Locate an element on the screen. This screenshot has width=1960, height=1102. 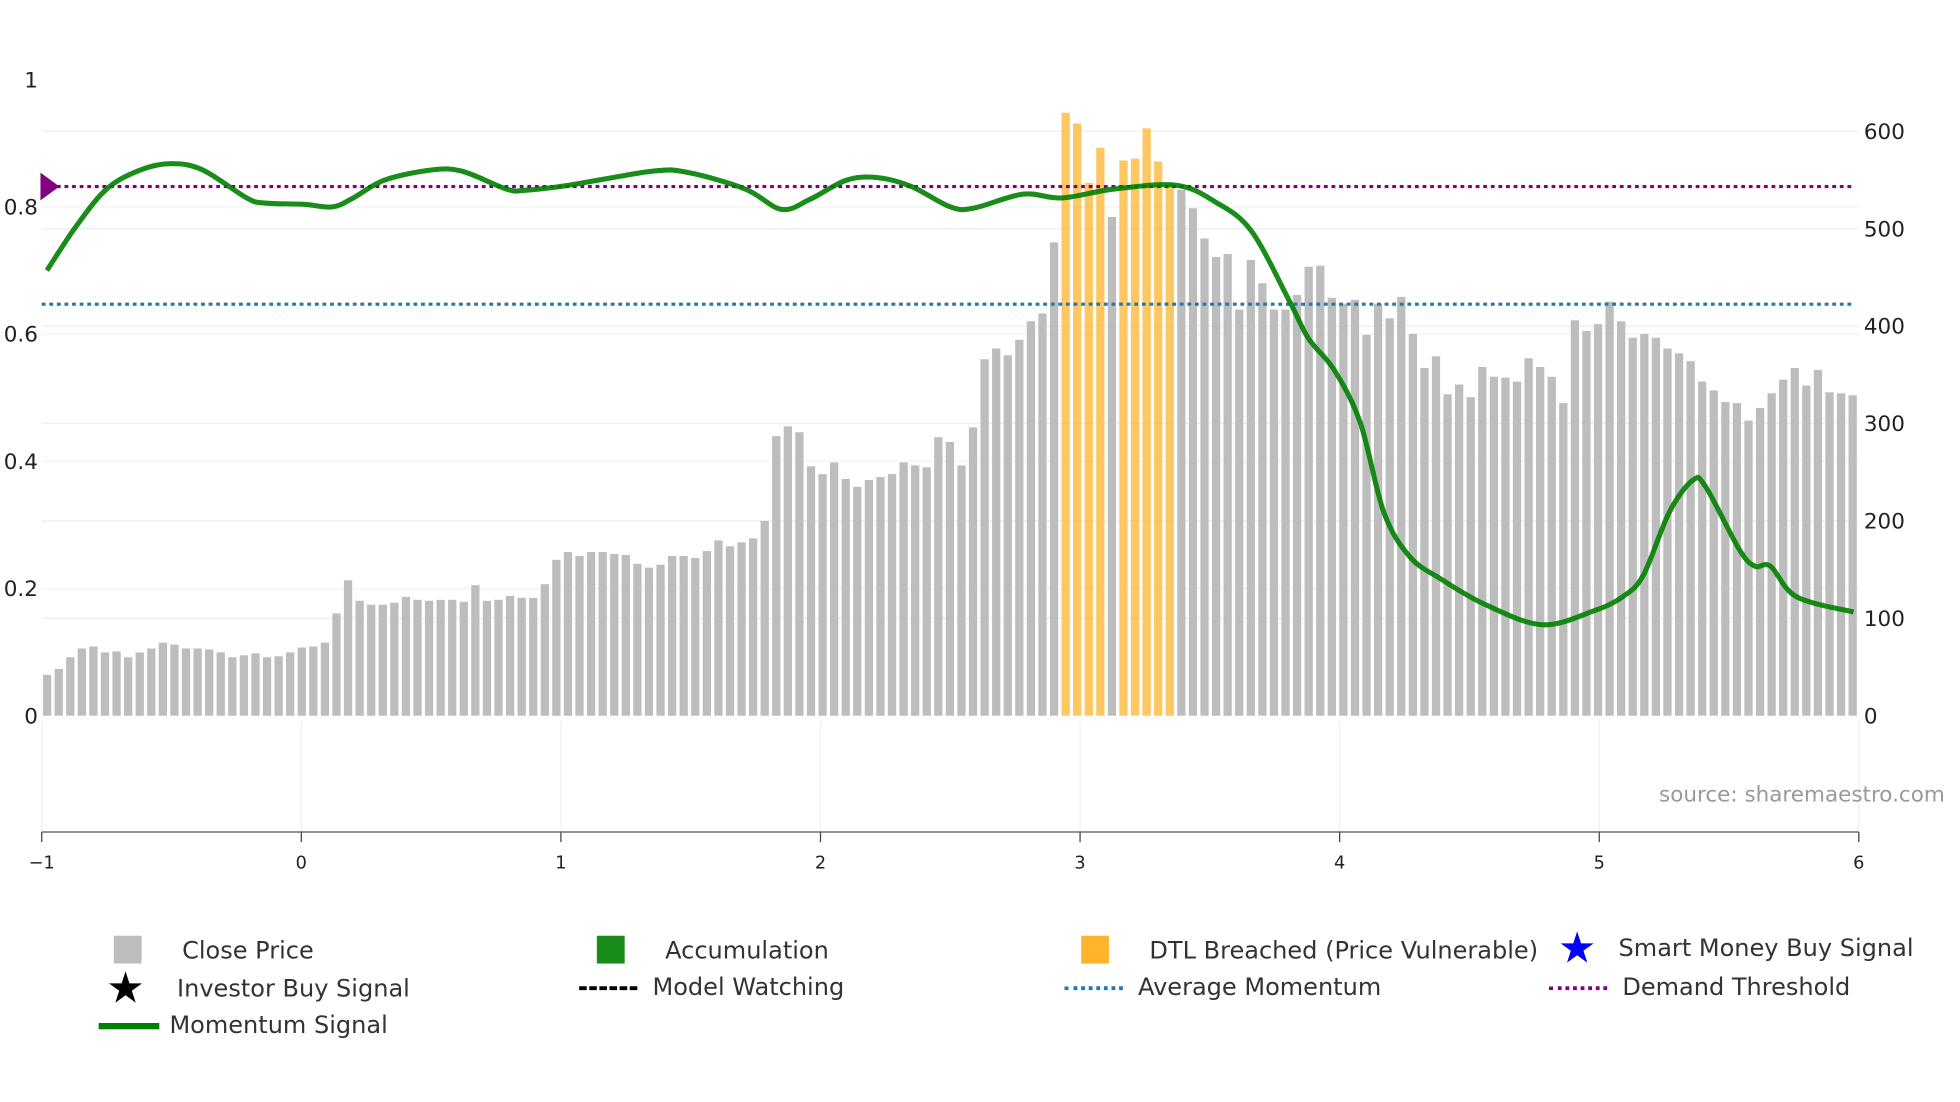
x-tick-label: 3 is located at coordinates (1079, 864).